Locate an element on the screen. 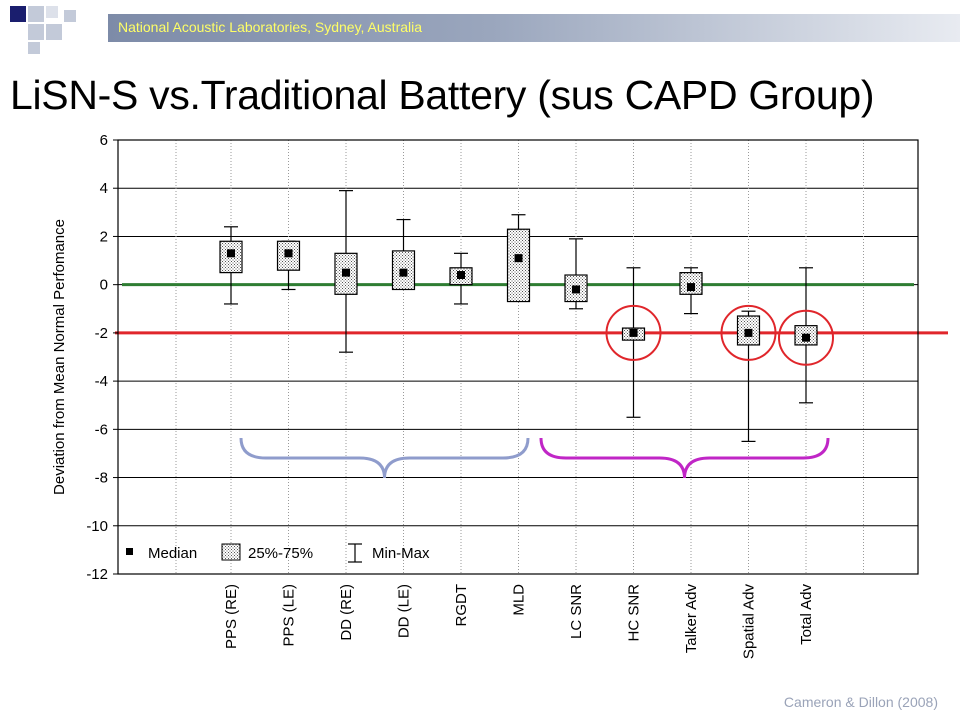 Image resolution: width=960 pixels, height=720 pixels. x-tick-label-hc-snr: HC SNR is located at coordinates (634, 613).